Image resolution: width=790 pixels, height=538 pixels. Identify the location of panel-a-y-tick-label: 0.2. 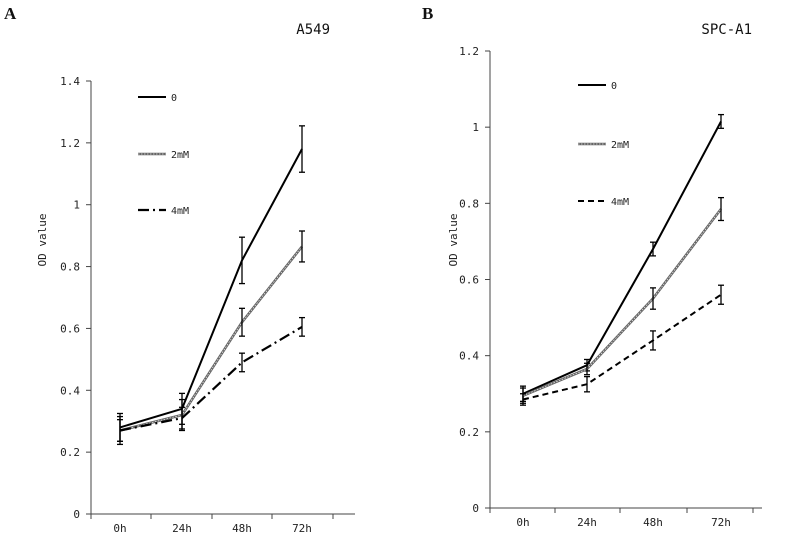
(70, 452).